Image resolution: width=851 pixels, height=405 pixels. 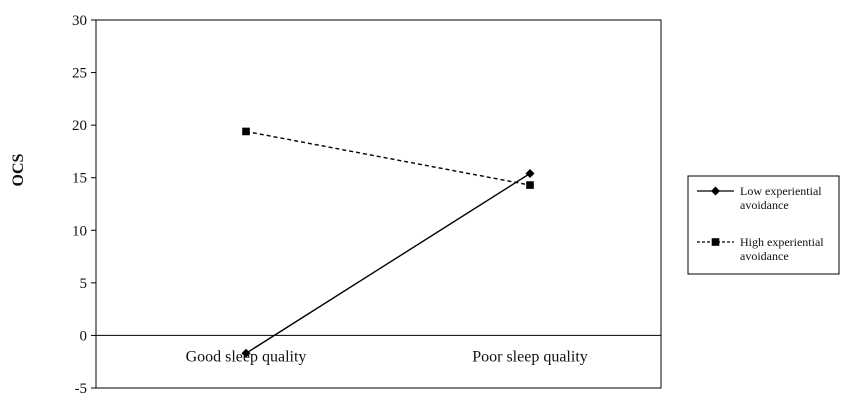 I want to click on x-category-label: Poor sleep quality, so click(x=530, y=356).